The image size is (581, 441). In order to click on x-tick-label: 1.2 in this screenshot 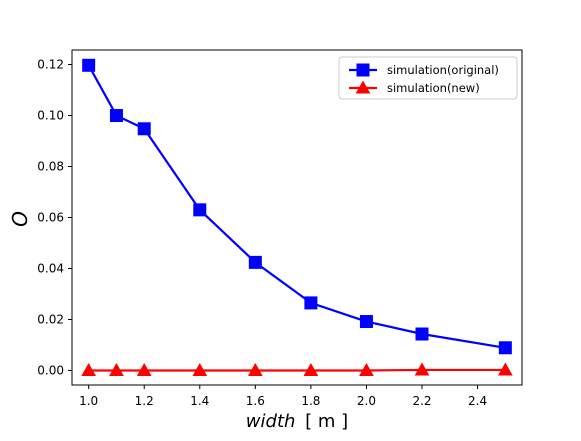, I will do `click(144, 401)`.